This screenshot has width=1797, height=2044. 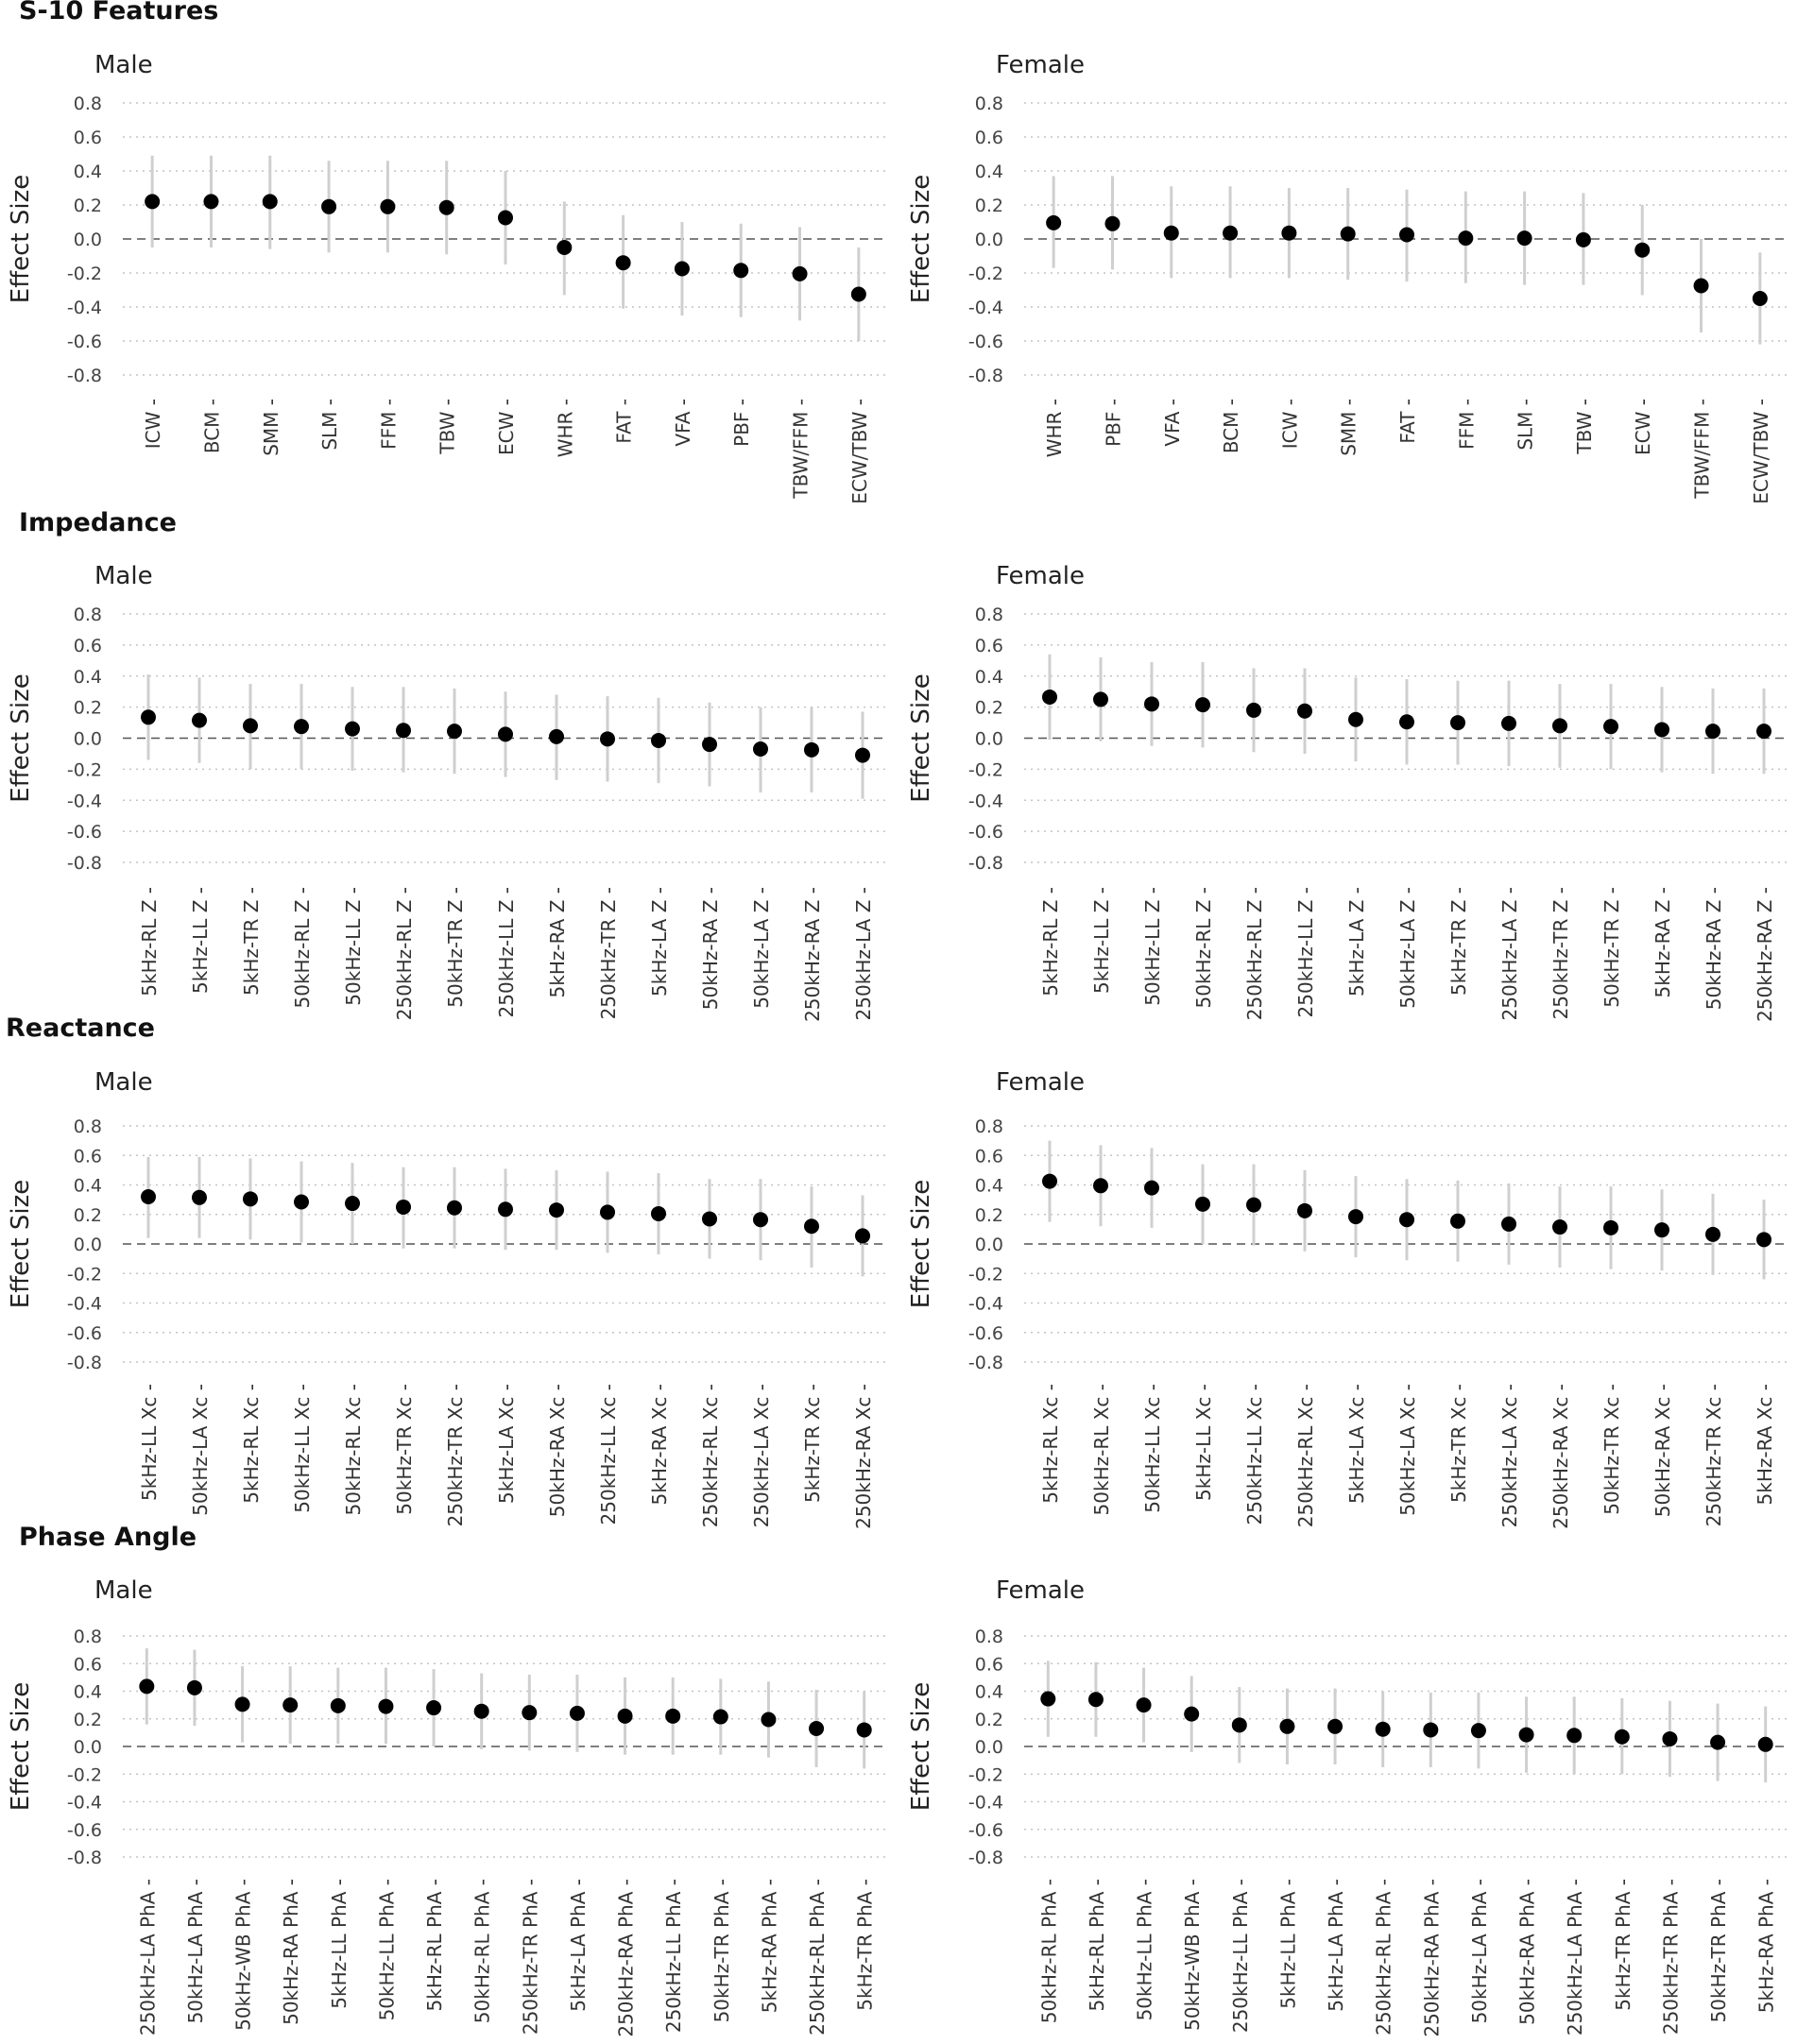 I want to click on x-tick-label: 50kHz-RL Xc -, so click(x=353, y=1449).